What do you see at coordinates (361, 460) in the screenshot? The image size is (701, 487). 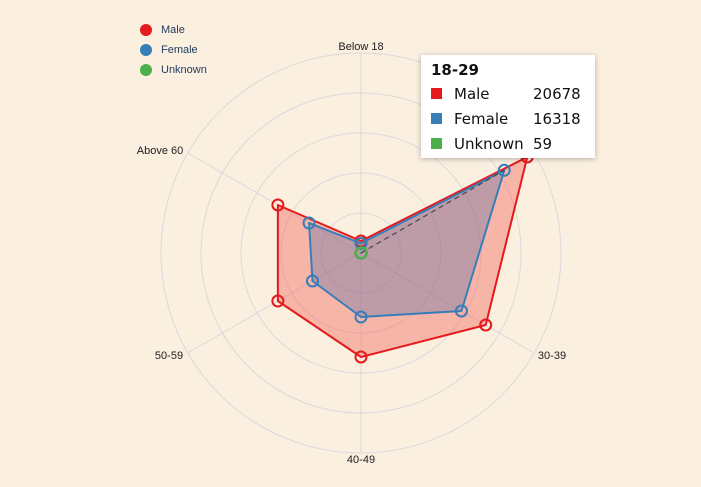 I see `axis-label: 40-49` at bounding box center [361, 460].